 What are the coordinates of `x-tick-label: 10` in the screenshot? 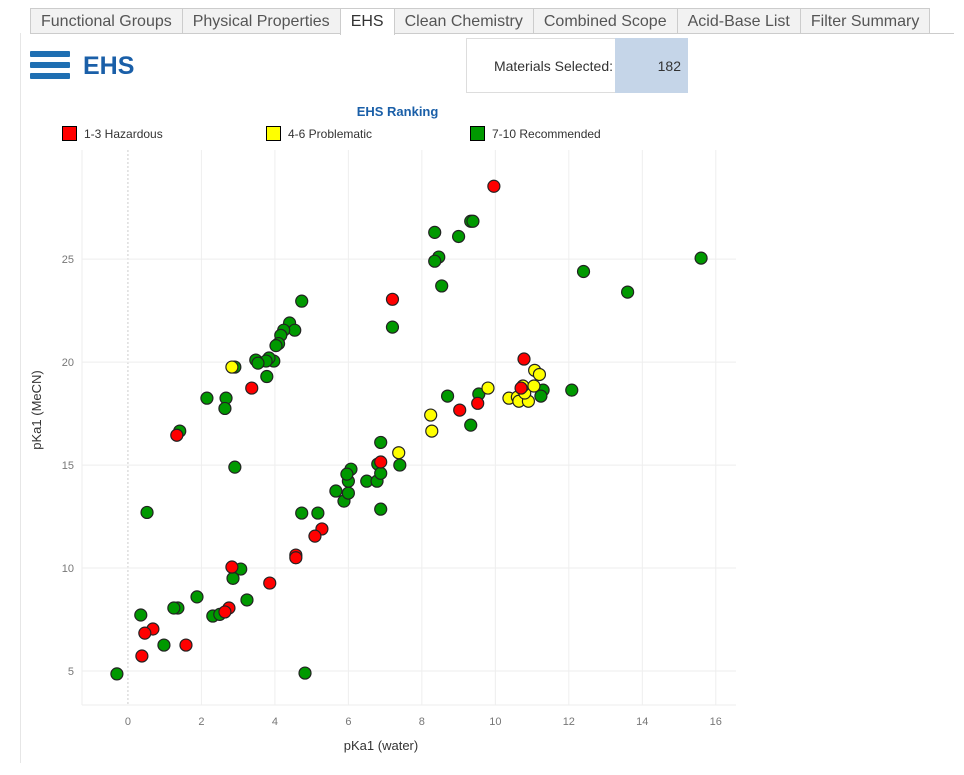 It's located at (495, 722).